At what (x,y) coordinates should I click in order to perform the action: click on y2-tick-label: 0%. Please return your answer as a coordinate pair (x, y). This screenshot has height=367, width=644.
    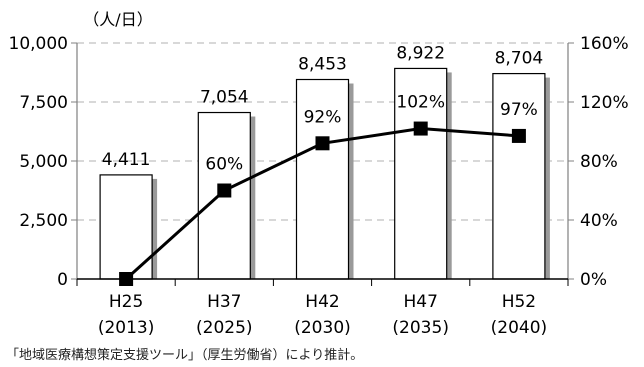
    Looking at the image, I should click on (593, 280).